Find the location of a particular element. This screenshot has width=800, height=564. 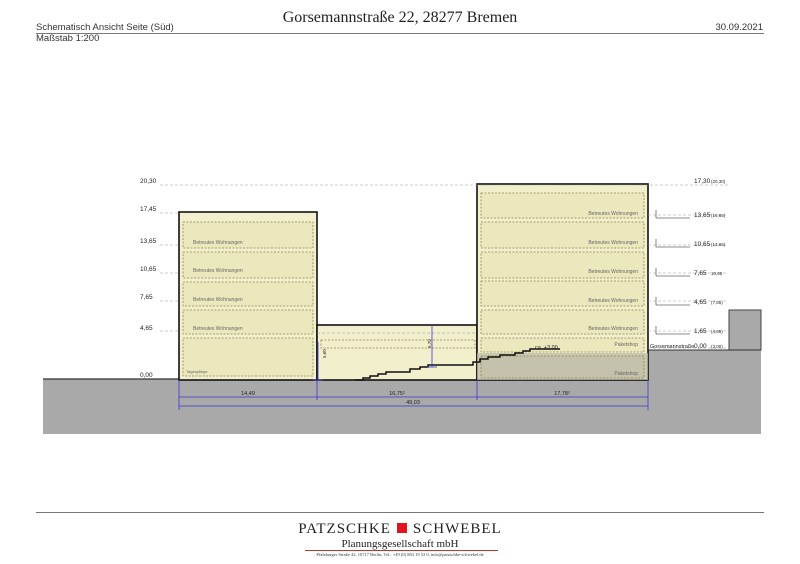

dim-label-total: 49,03 is located at coordinates (413, 403).